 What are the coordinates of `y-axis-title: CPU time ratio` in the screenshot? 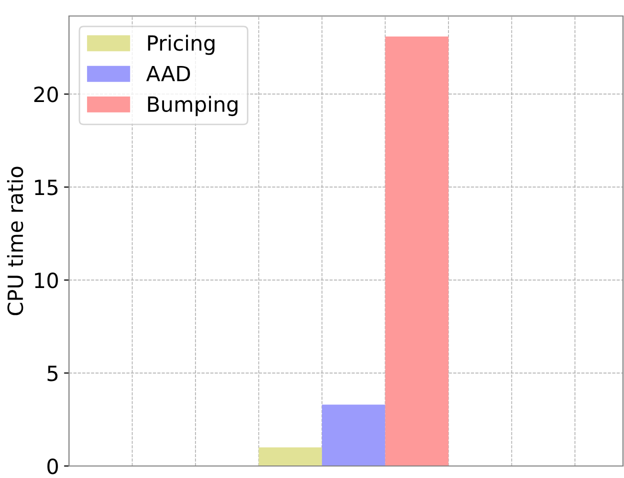 It's located at (15, 241).